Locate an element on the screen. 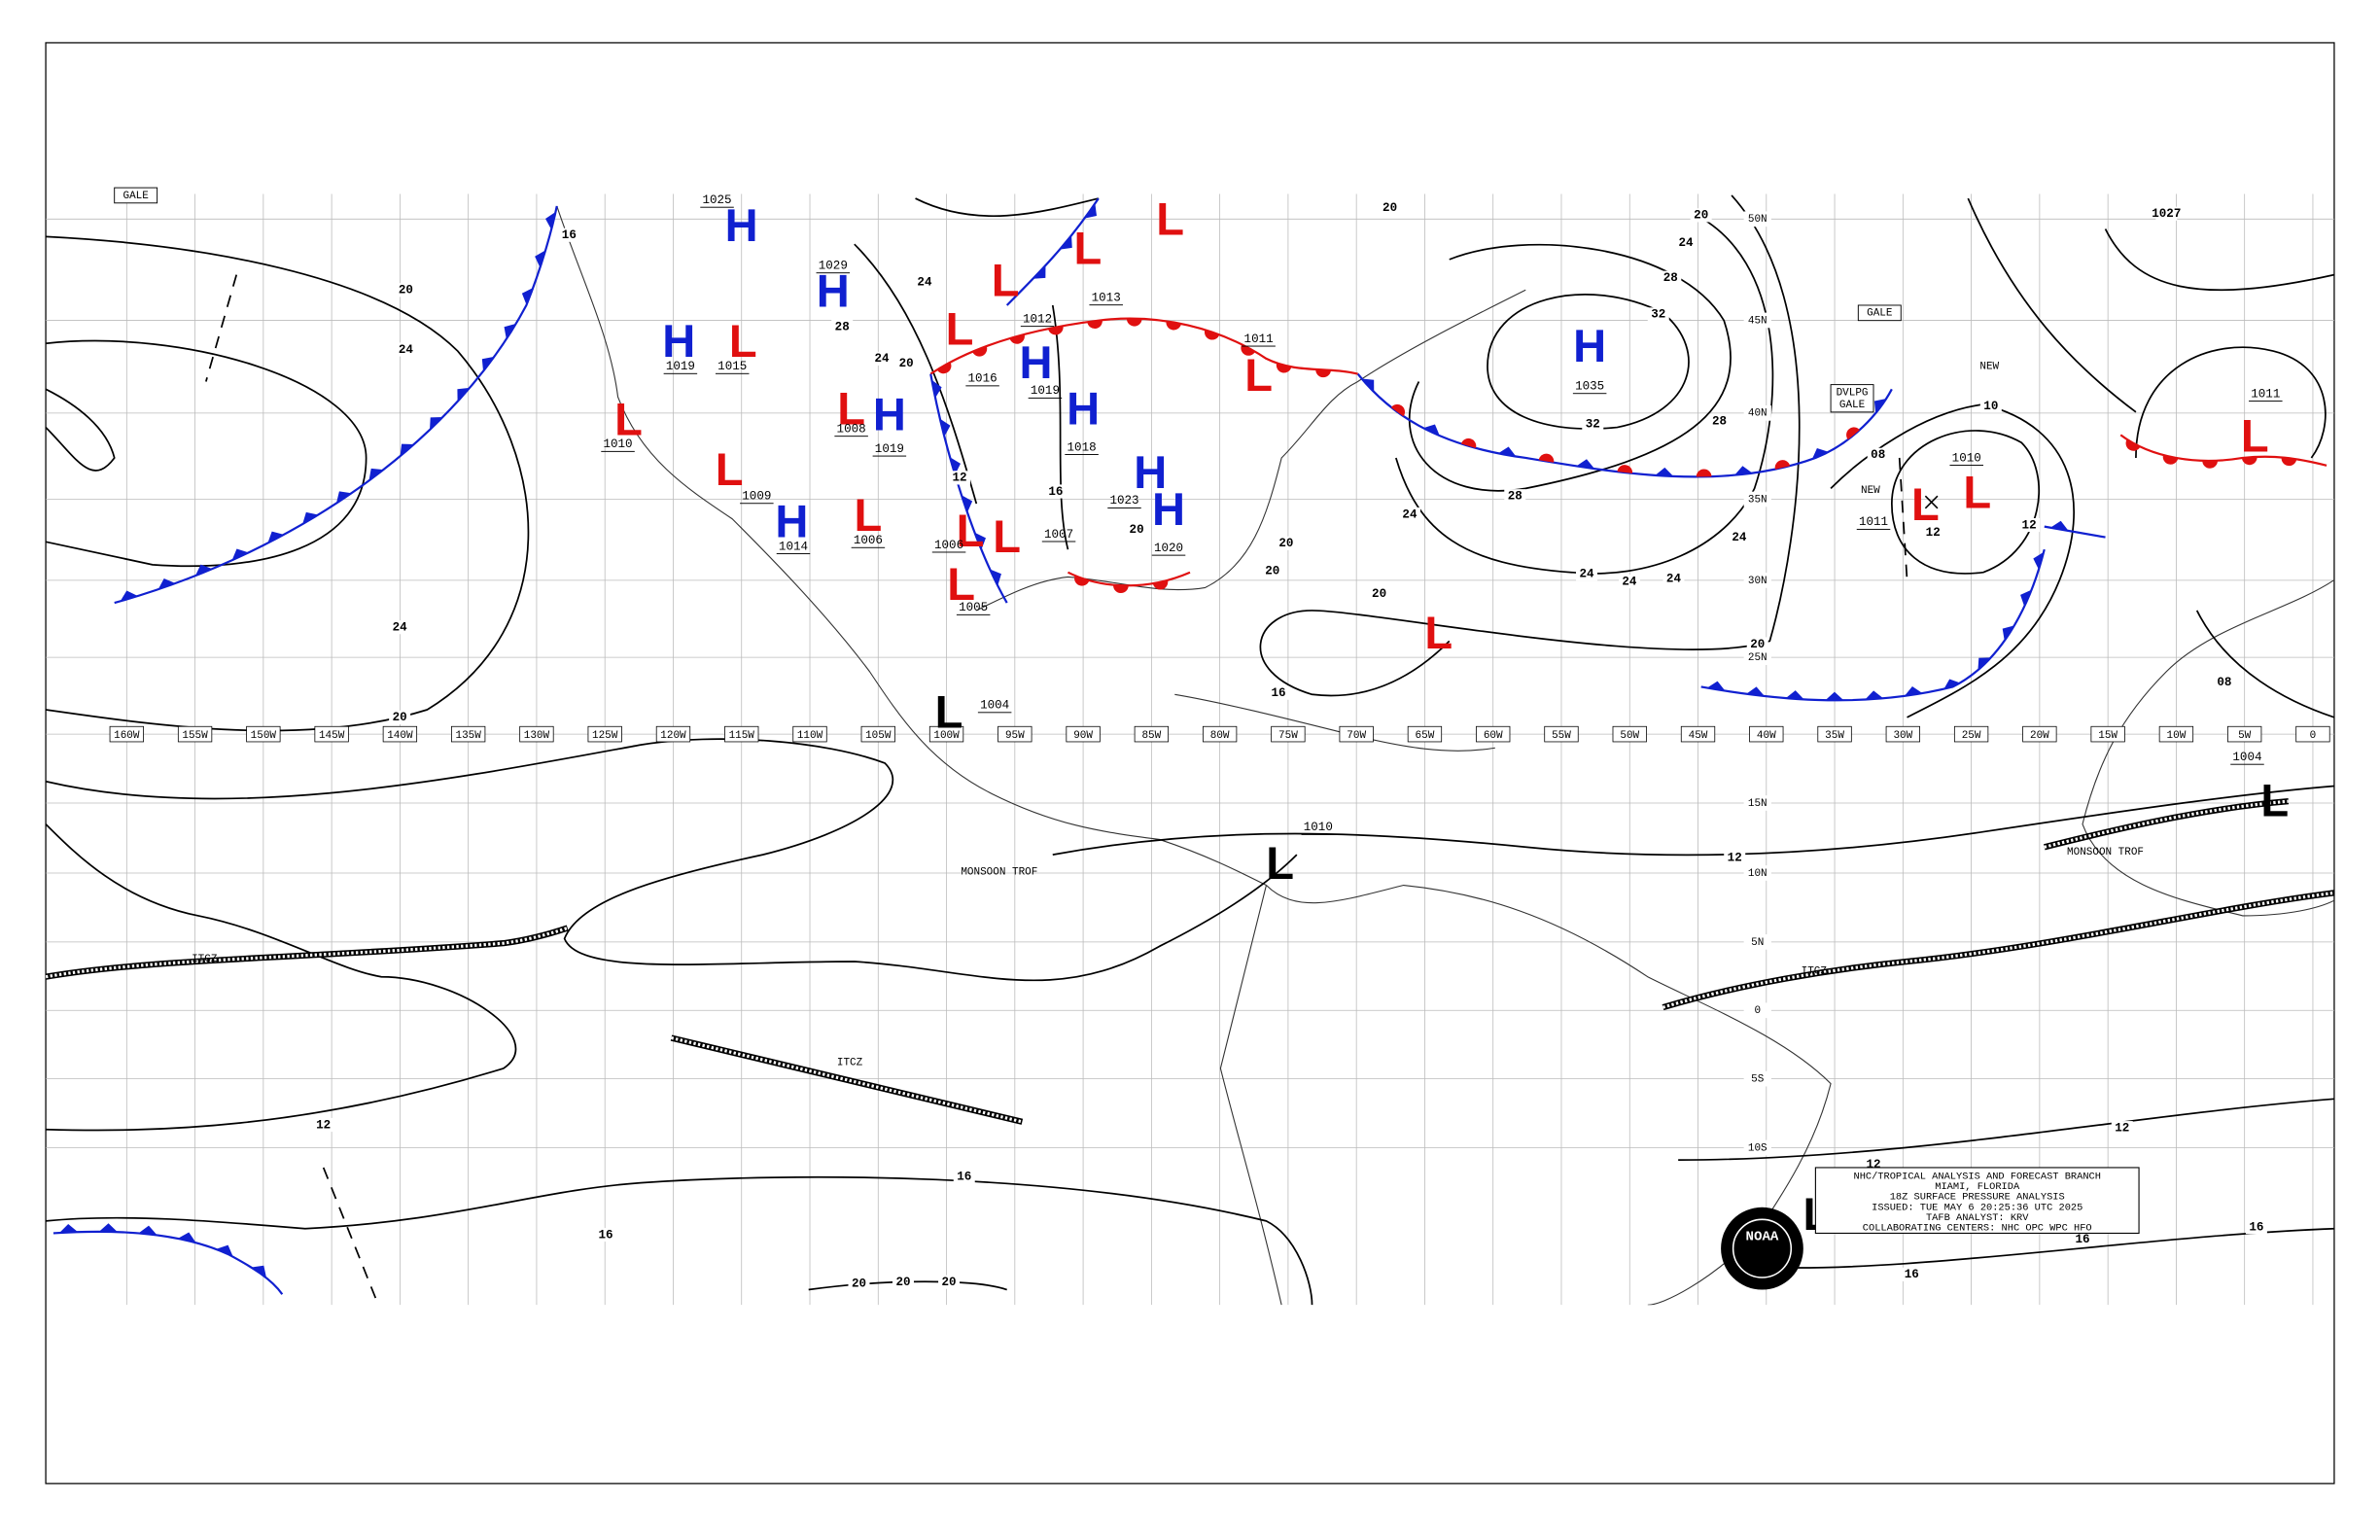 This screenshot has height=1540, width=2380. pressure-value: 1029 is located at coordinates (833, 265).